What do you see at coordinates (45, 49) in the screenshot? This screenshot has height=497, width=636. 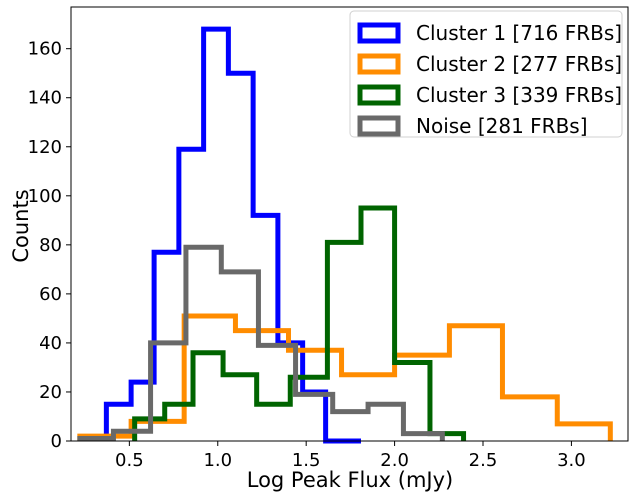 I see `y-tick-label: 160` at bounding box center [45, 49].